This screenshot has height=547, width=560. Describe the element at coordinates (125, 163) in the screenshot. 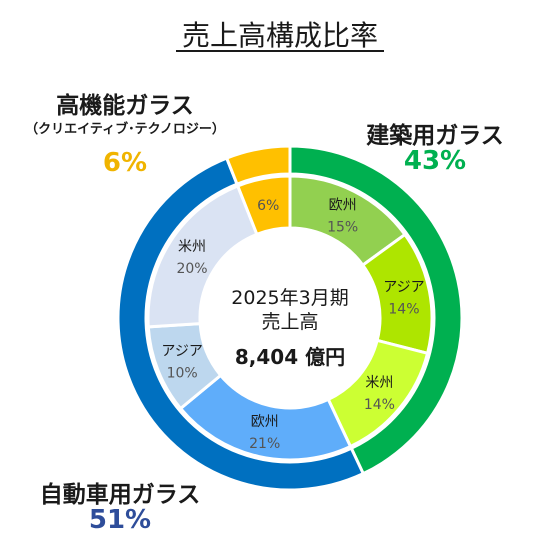

I see `value-high-performance-glass: 6%` at that location.